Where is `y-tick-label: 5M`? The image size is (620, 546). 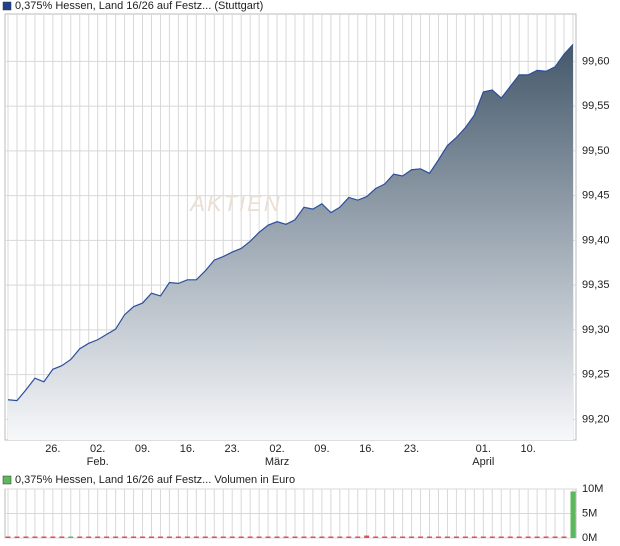 y-tick-label: 5M is located at coordinates (589, 513).